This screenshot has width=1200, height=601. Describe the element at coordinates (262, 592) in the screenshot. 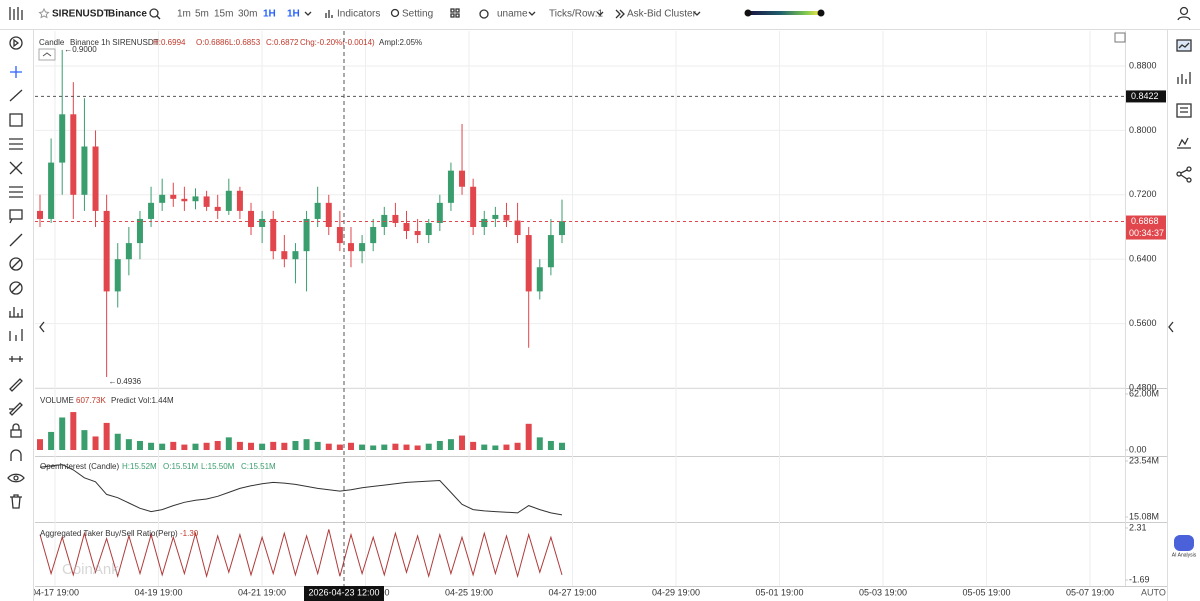

I see `x-tick-label: 04-21 19:00` at that location.